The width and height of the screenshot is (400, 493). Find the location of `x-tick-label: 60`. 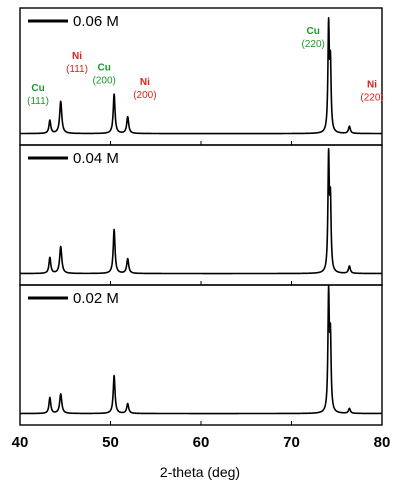

x-tick-label: 60 is located at coordinates (201, 442).